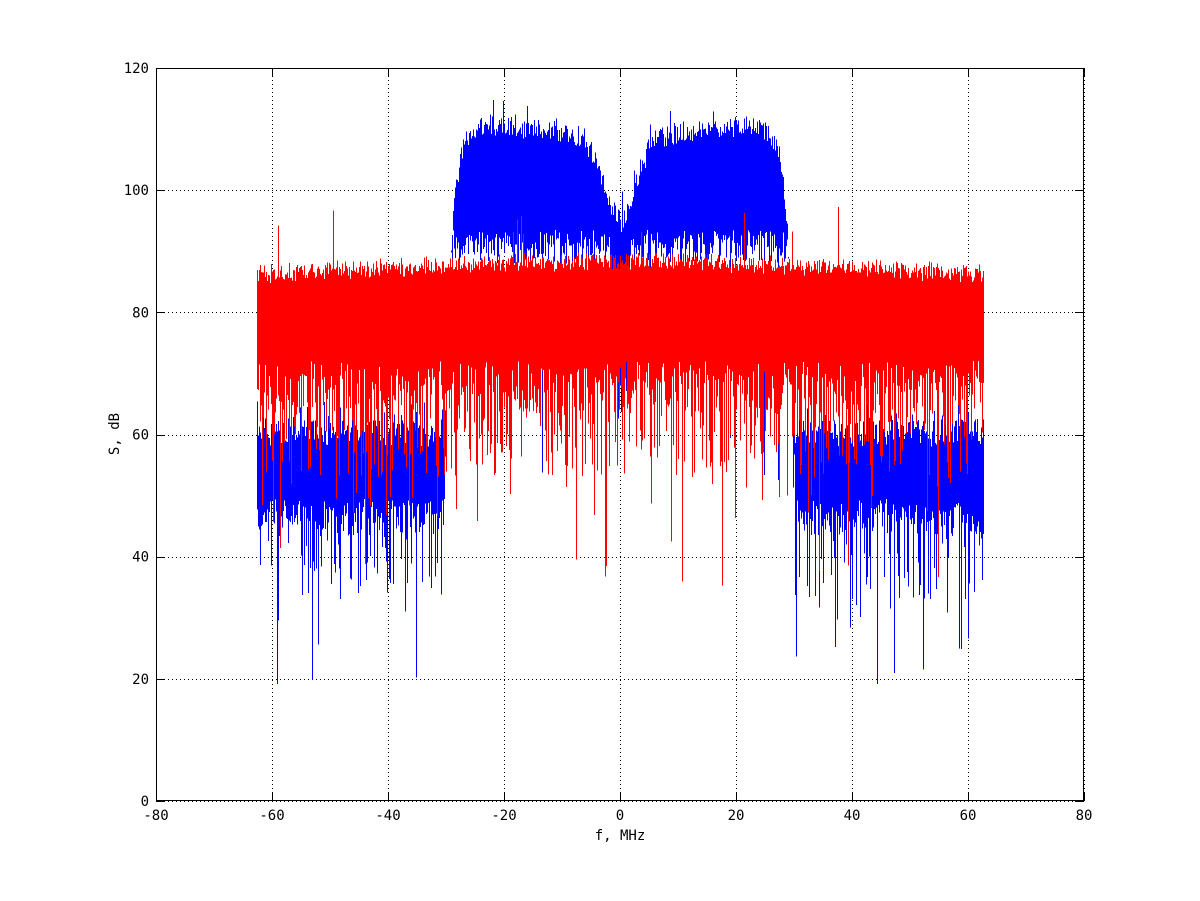 The height and width of the screenshot is (901, 1200). What do you see at coordinates (140, 680) in the screenshot?
I see `y-tick-label: 20` at bounding box center [140, 680].